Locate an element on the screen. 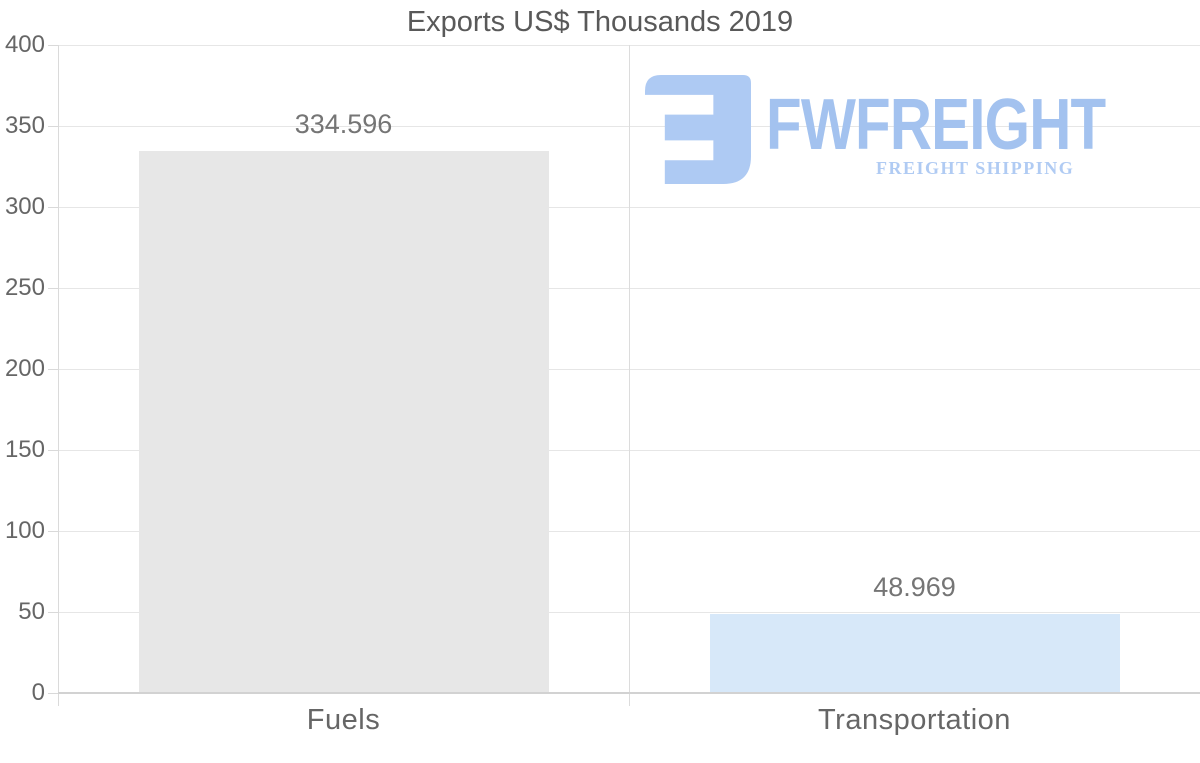  category-label: Transportation is located at coordinates (914, 720).